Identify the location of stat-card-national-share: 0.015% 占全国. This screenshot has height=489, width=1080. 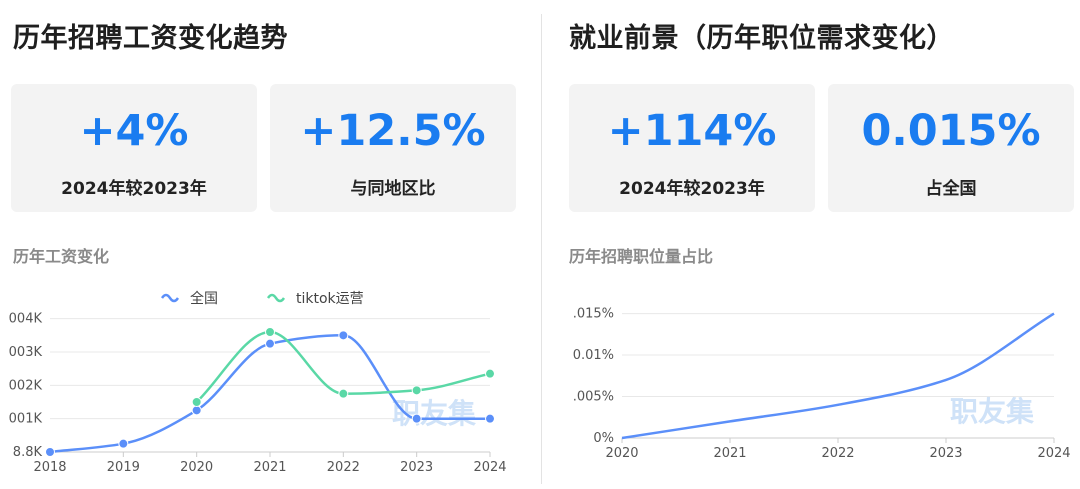
(951, 148).